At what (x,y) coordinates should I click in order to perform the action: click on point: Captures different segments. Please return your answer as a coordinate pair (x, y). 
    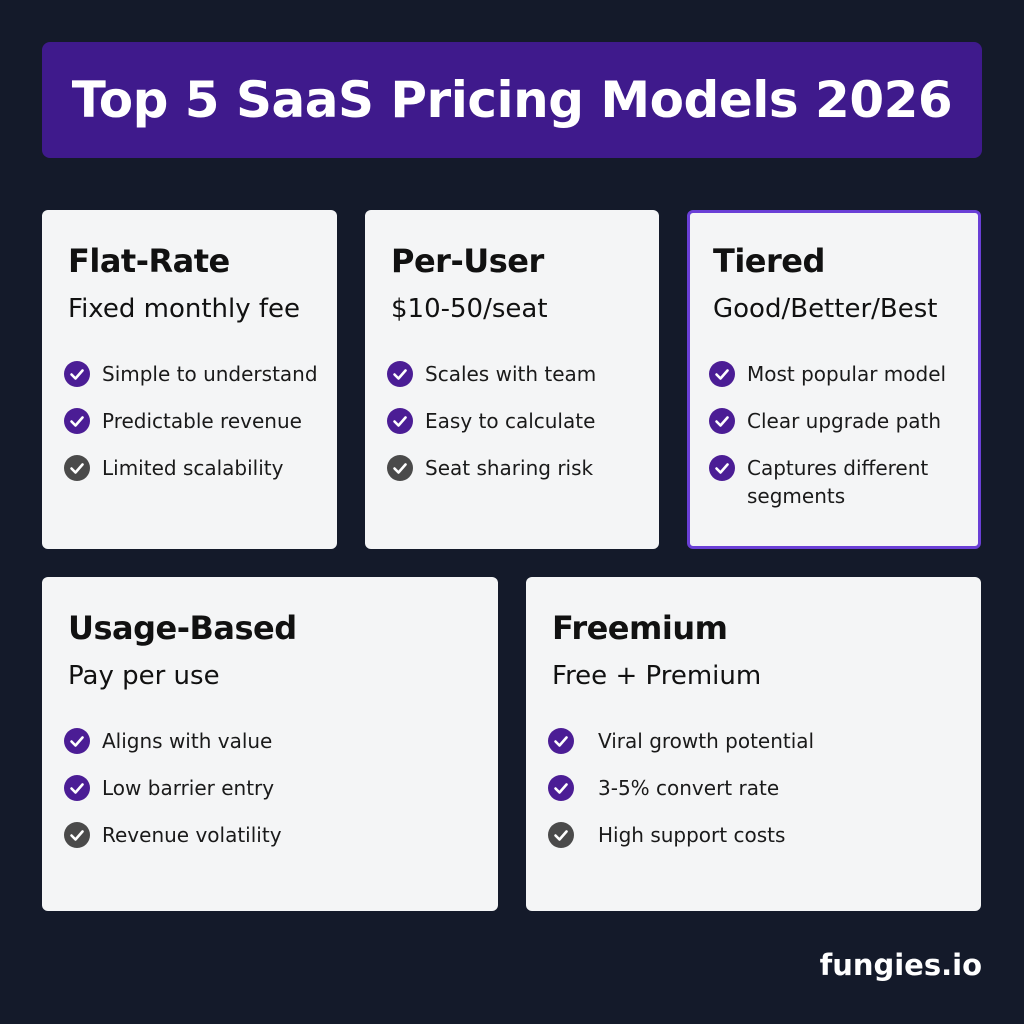
    Looking at the image, I should click on (836, 482).